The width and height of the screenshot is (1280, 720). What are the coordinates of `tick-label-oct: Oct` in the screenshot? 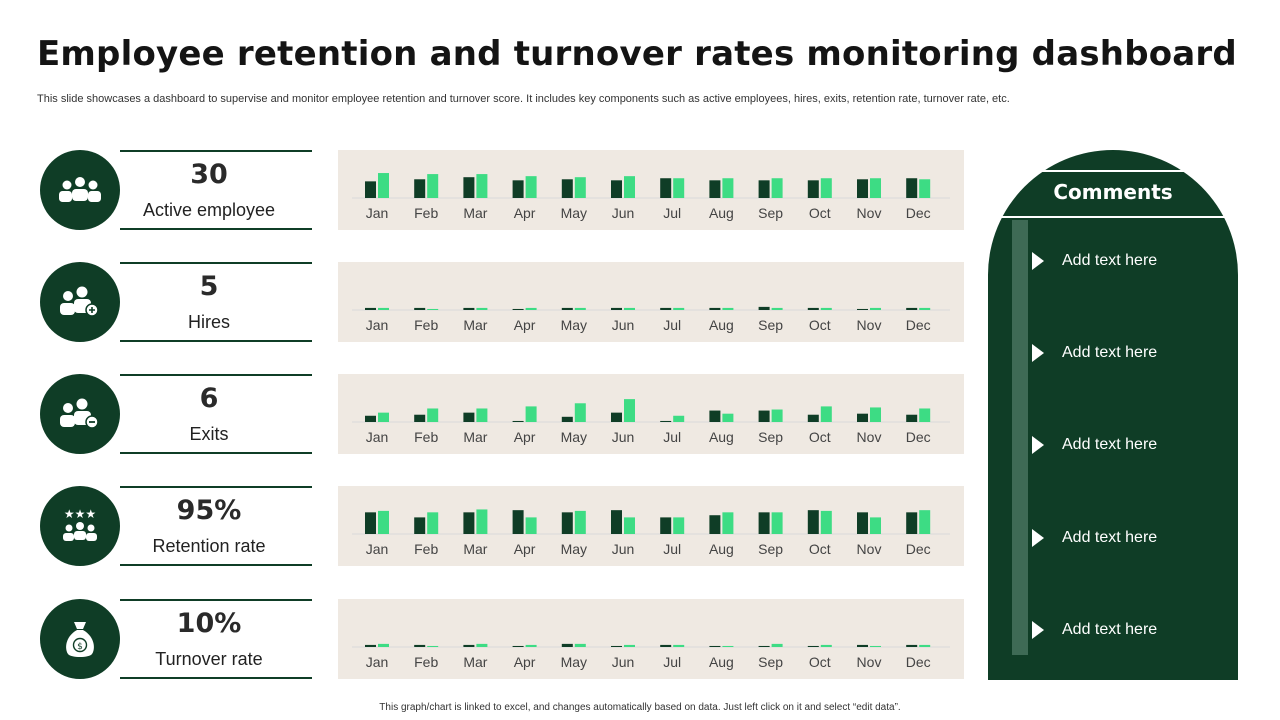 It's located at (820, 325).